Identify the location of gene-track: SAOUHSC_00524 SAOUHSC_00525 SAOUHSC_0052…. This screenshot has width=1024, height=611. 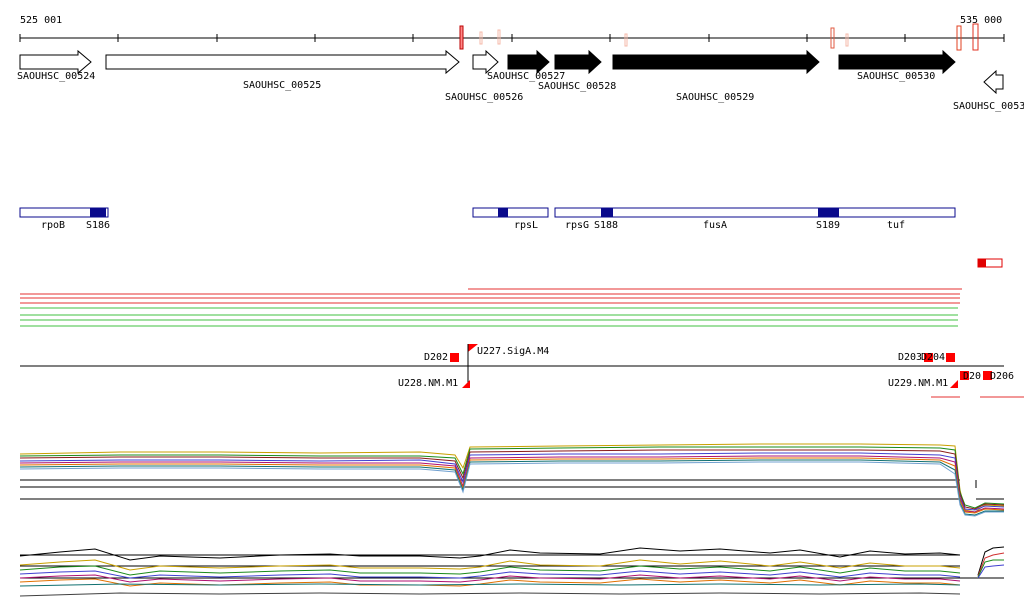
(520, 80).